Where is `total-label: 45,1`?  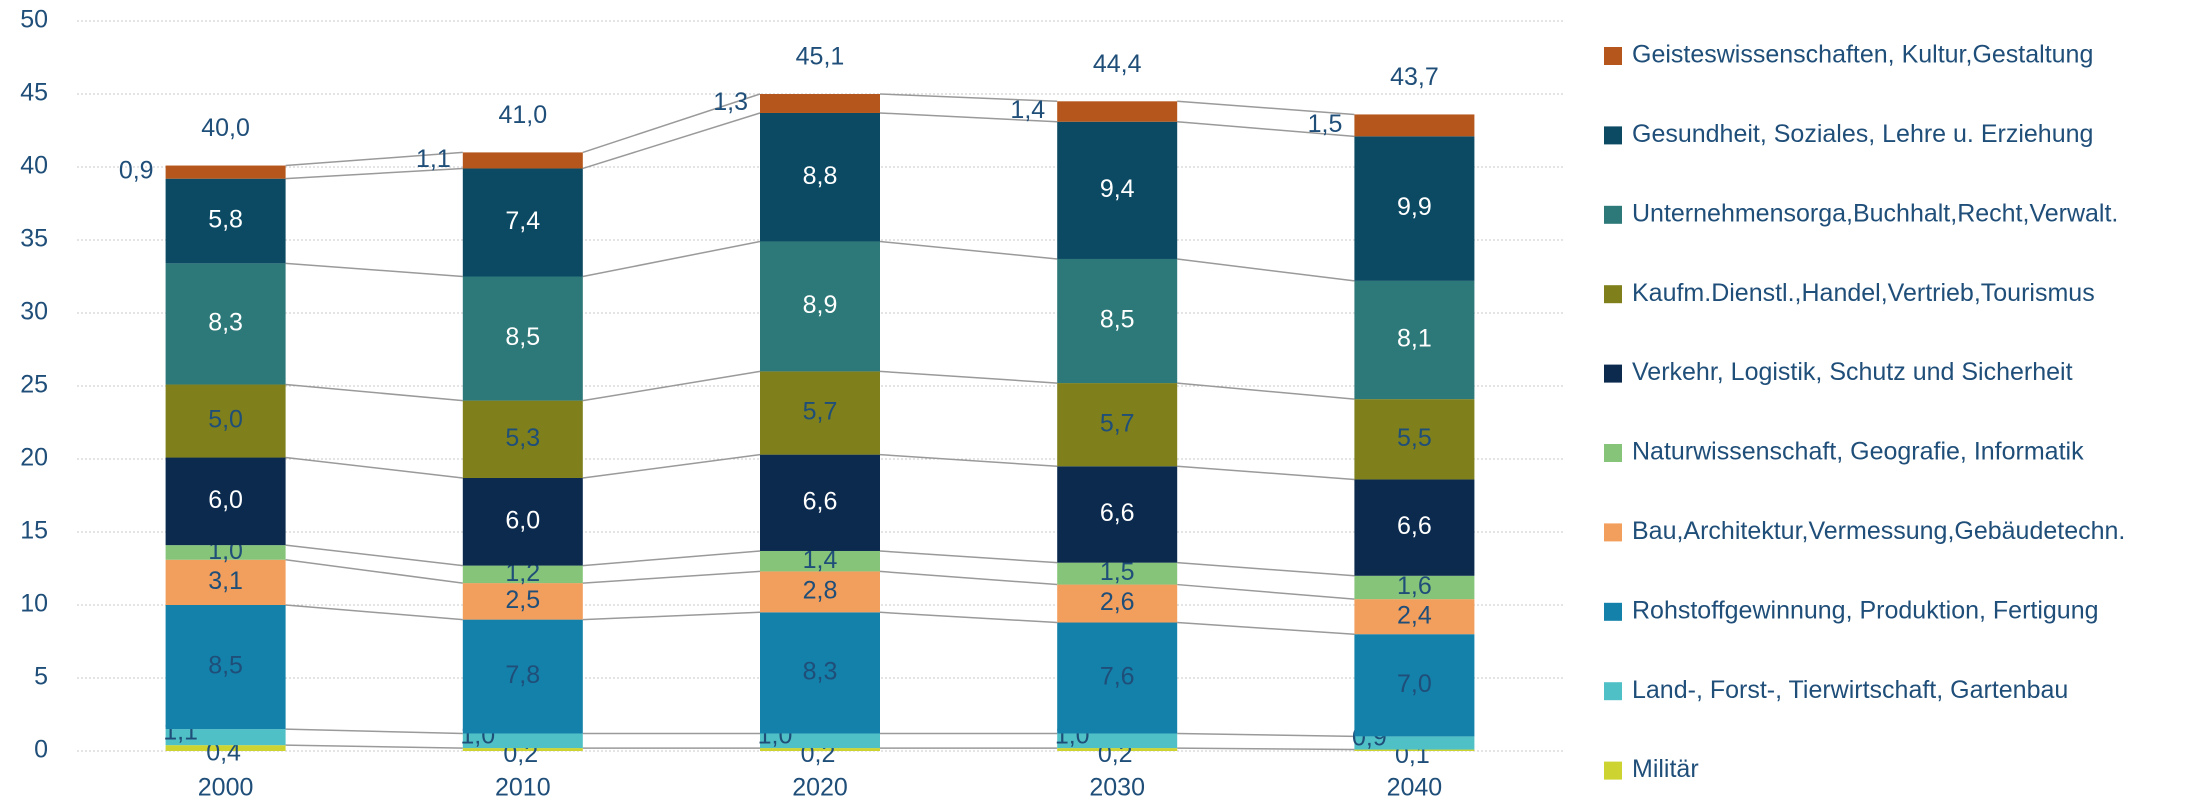
total-label: 45,1 is located at coordinates (820, 57).